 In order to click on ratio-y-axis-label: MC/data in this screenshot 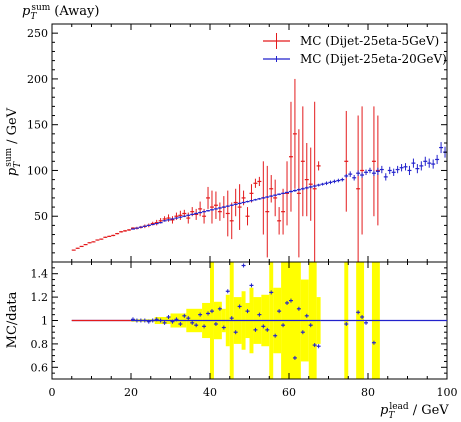, I will do `click(12, 319)`.